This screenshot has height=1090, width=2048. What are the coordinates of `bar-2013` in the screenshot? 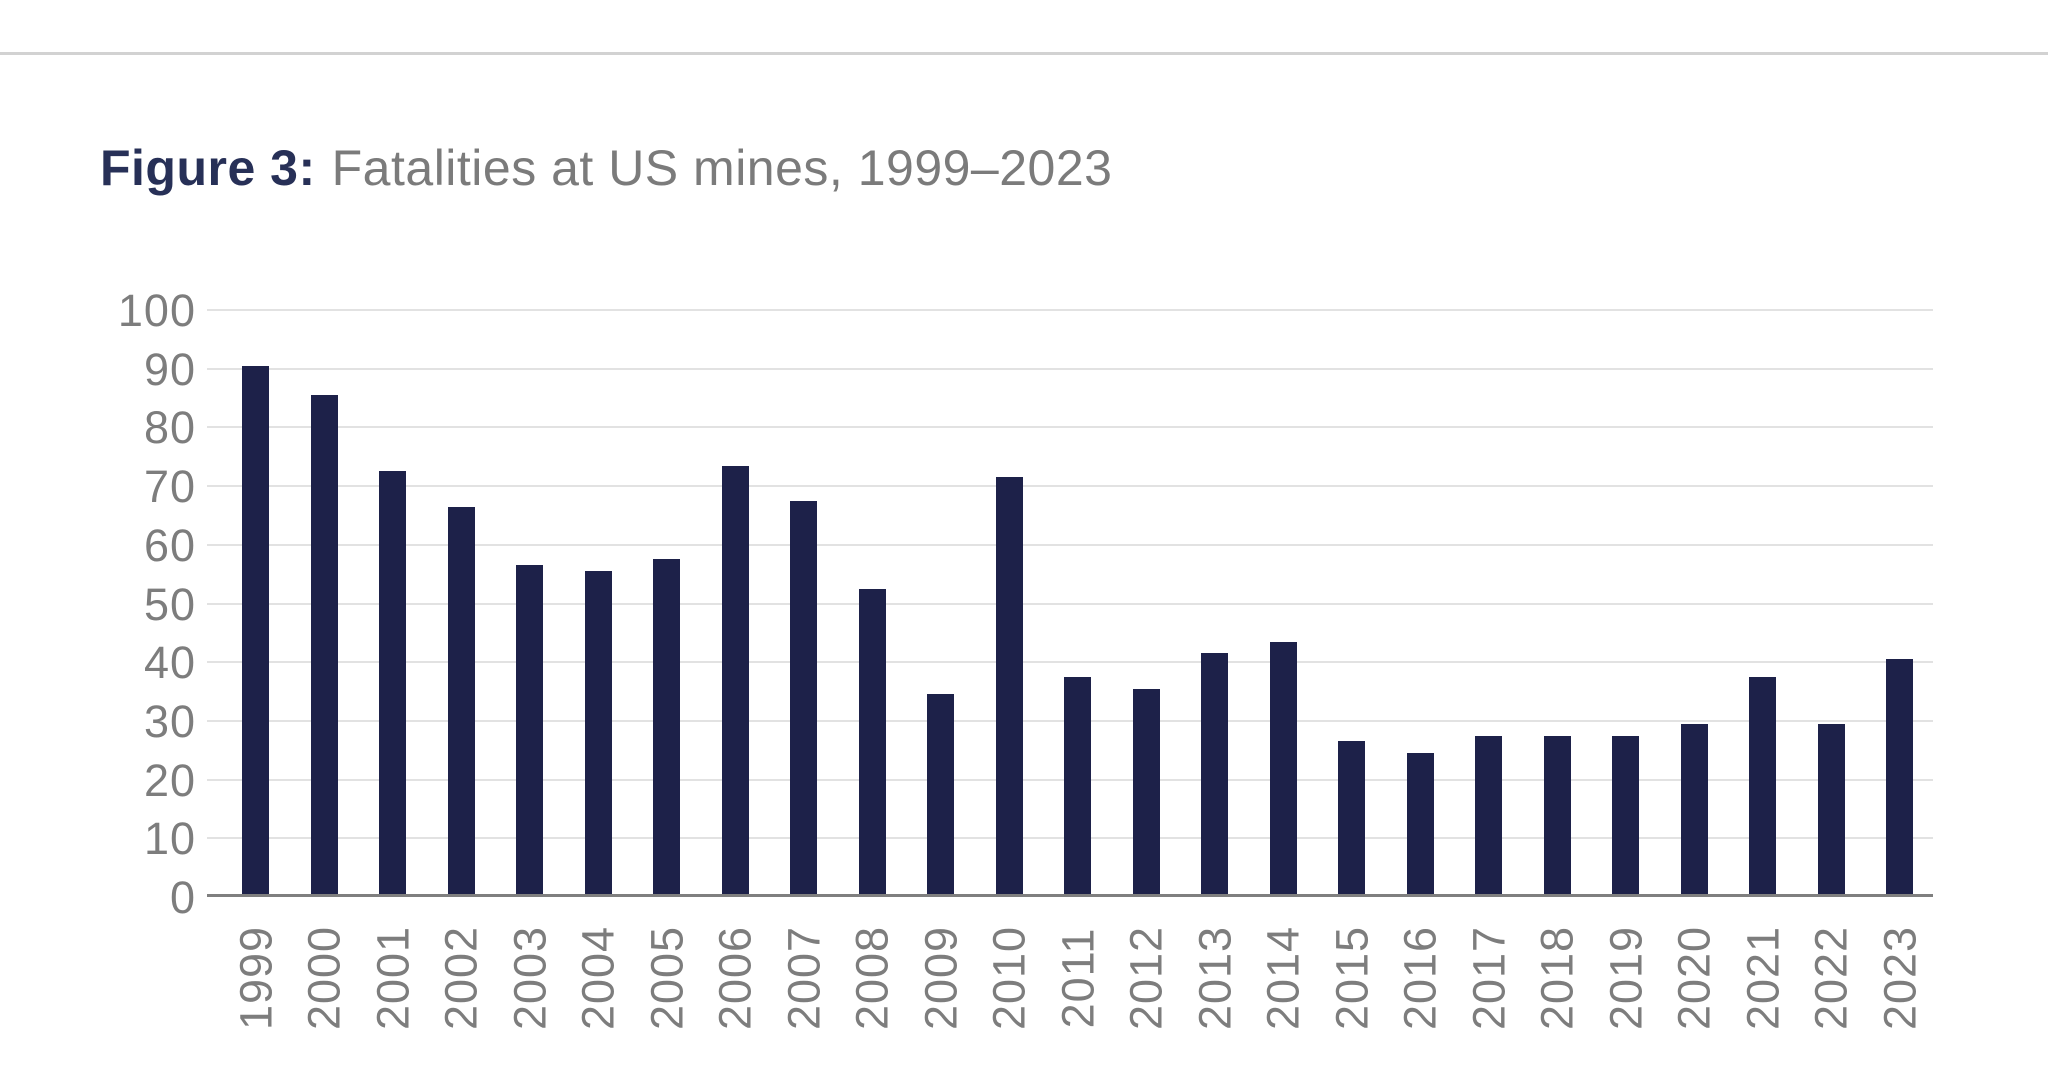 It's located at (1215, 773).